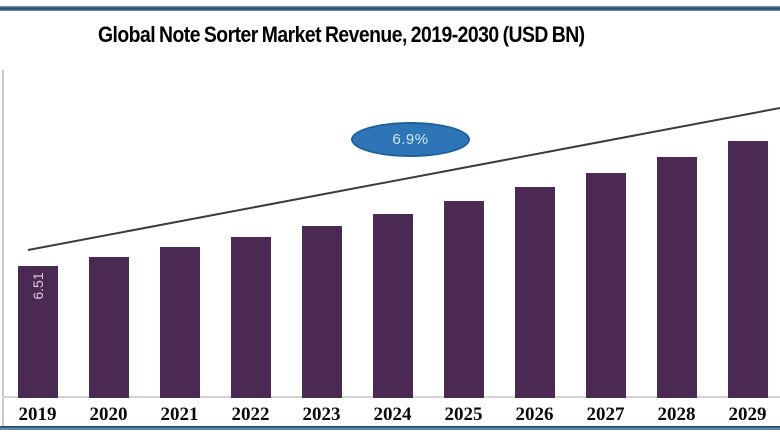 This screenshot has height=440, width=780. I want to click on left-axis-line, so click(3, 248).